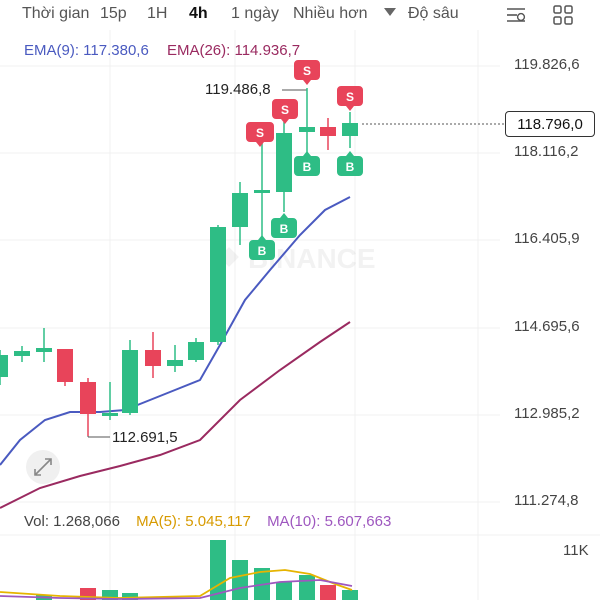 The image size is (600, 600). I want to click on tab-time: Thời gian, so click(56, 13).